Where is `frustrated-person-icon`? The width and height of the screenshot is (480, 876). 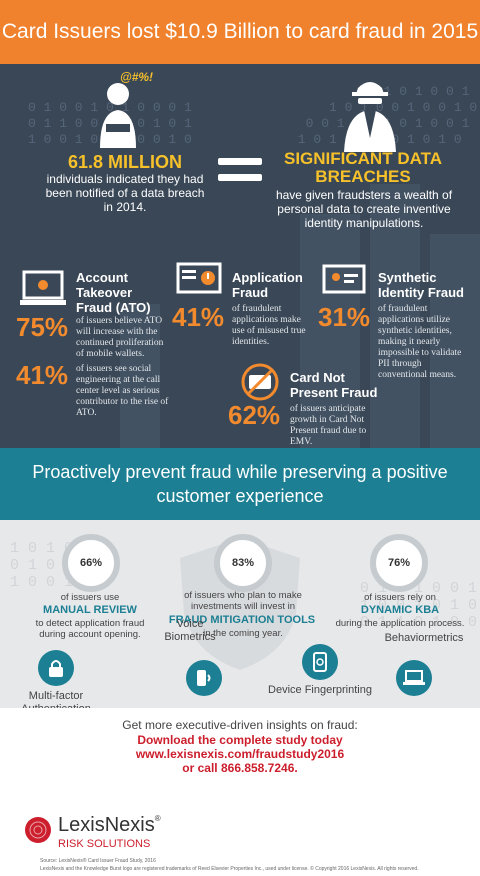 frustrated-person-icon is located at coordinates (118, 115).